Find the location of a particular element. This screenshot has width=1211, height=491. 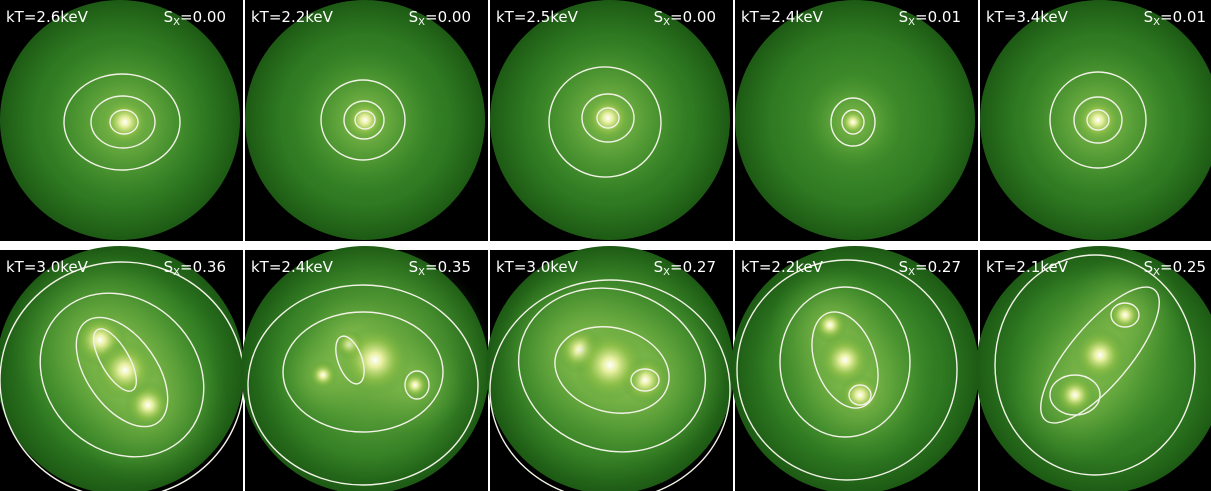

panel: kT=2.5keV SX=0.00 is located at coordinates (611, 120).